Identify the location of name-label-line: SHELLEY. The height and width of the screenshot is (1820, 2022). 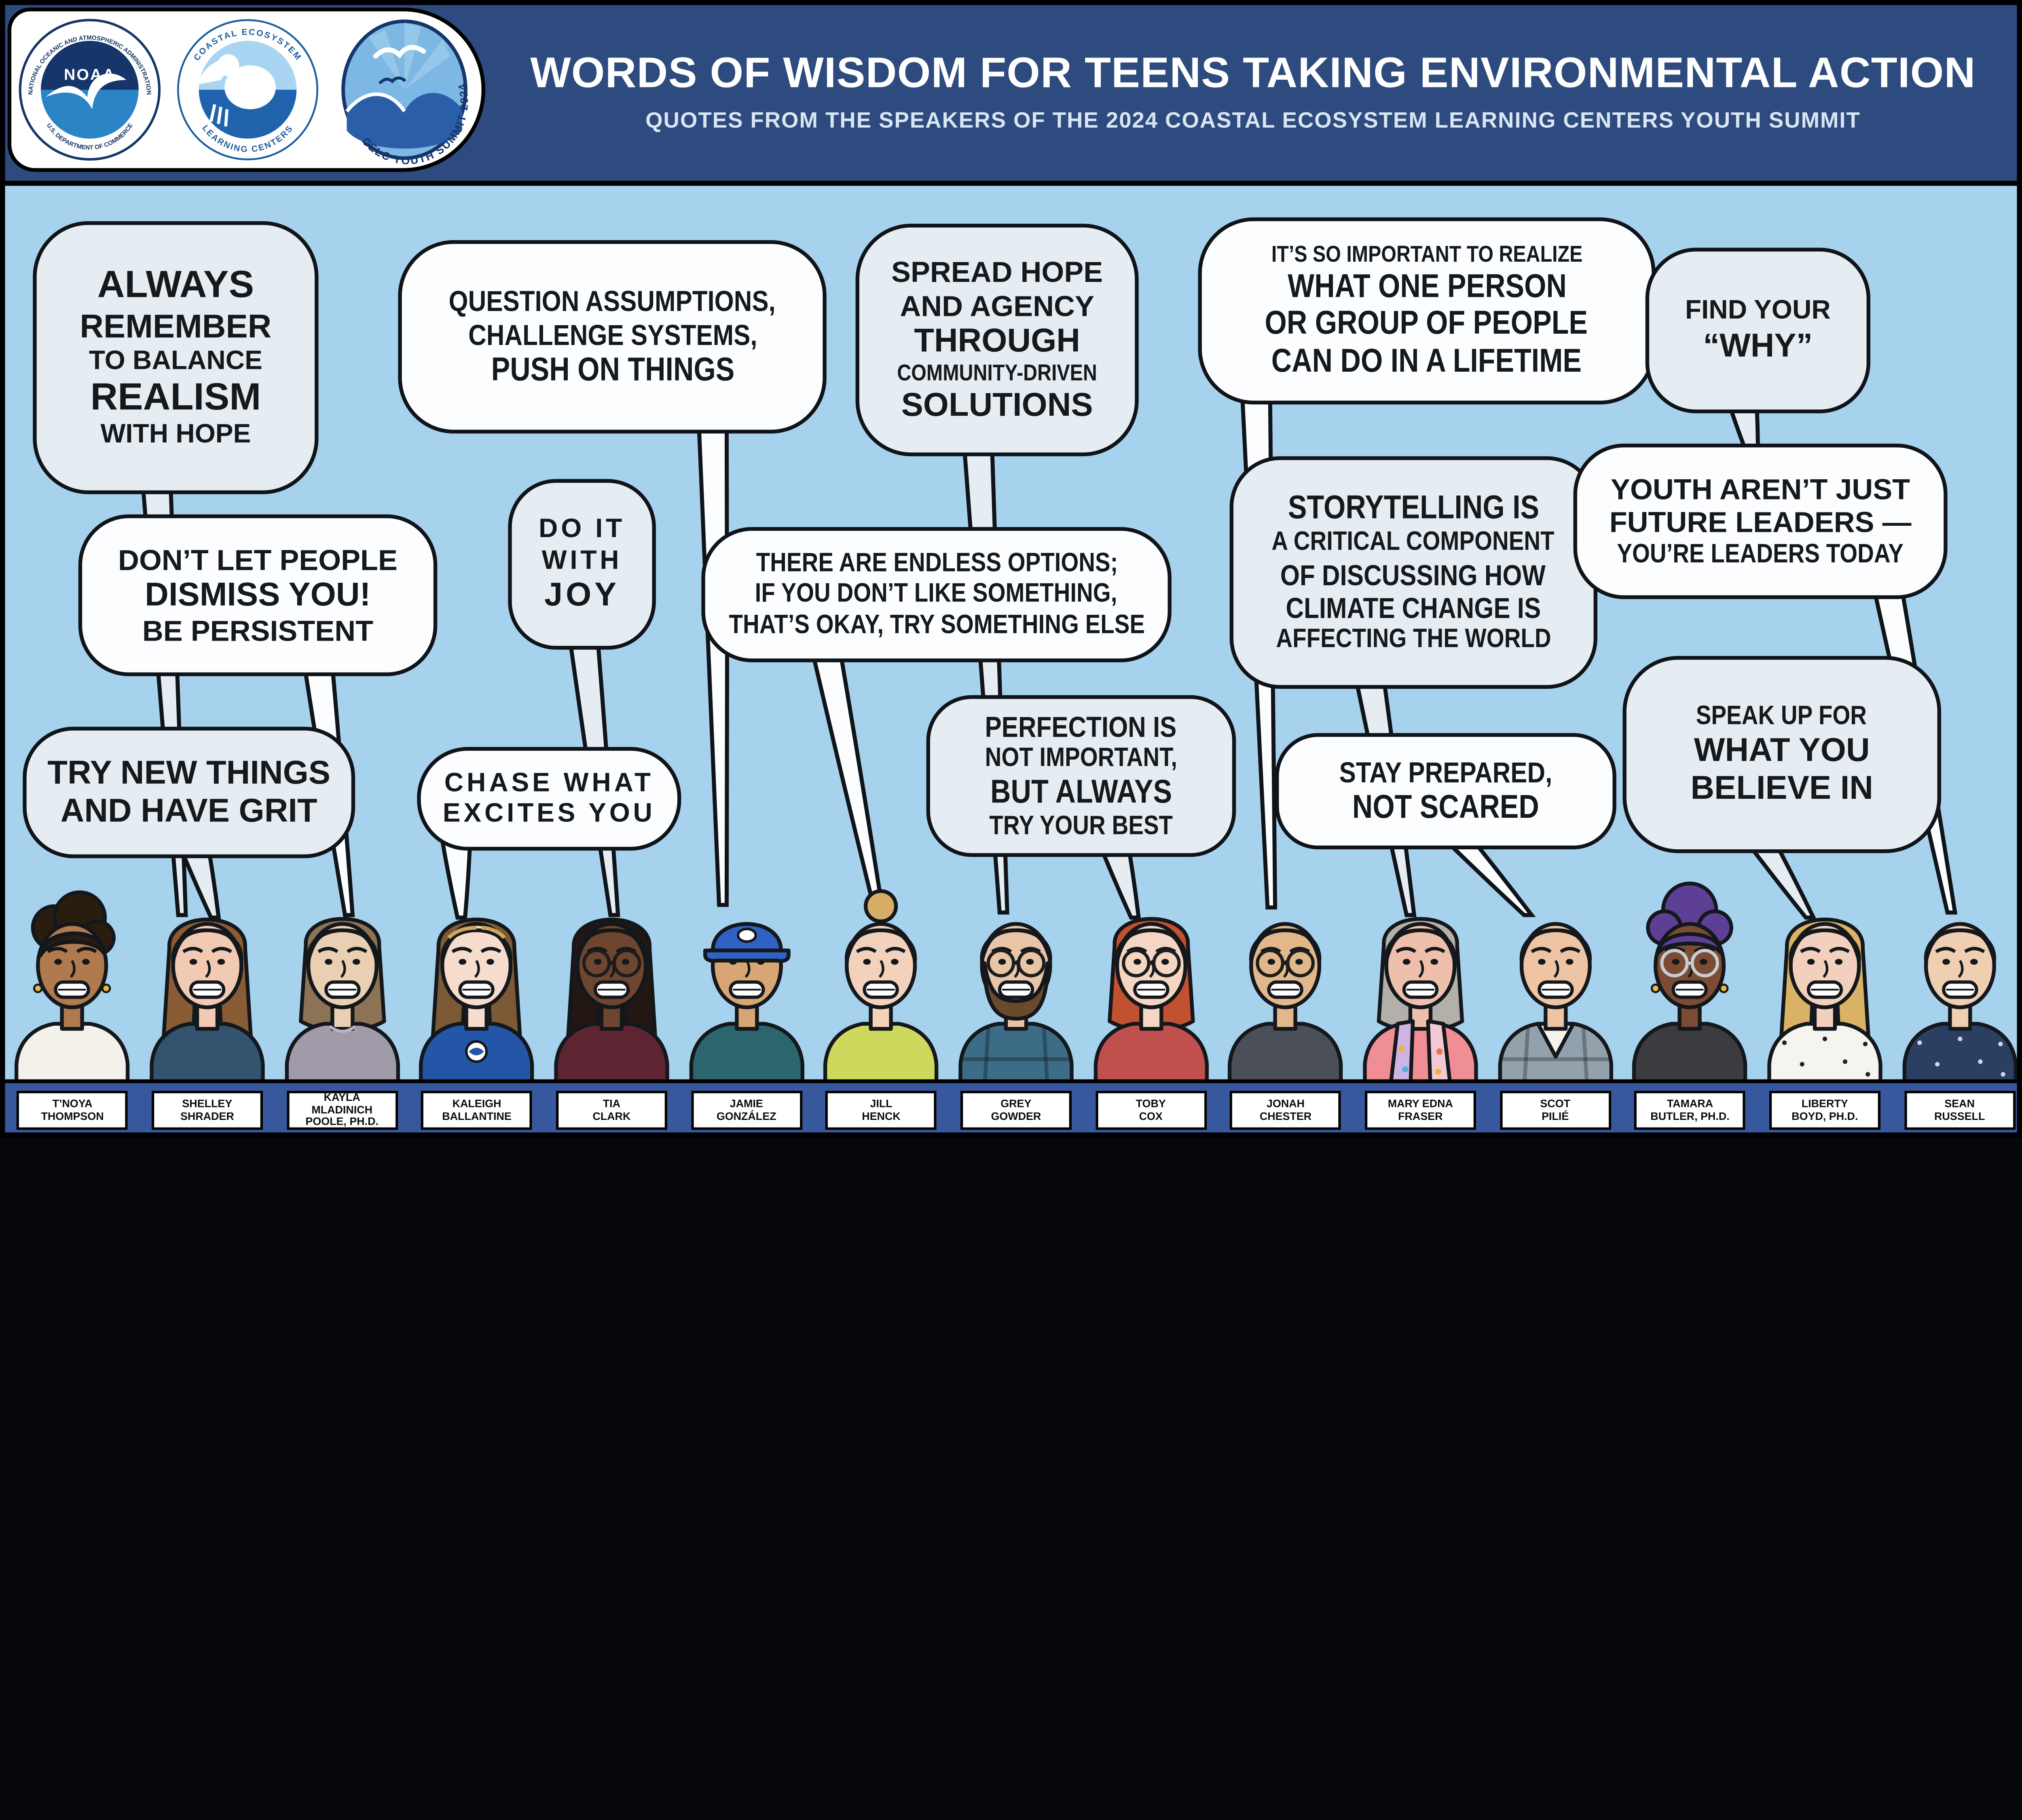
(207, 1103).